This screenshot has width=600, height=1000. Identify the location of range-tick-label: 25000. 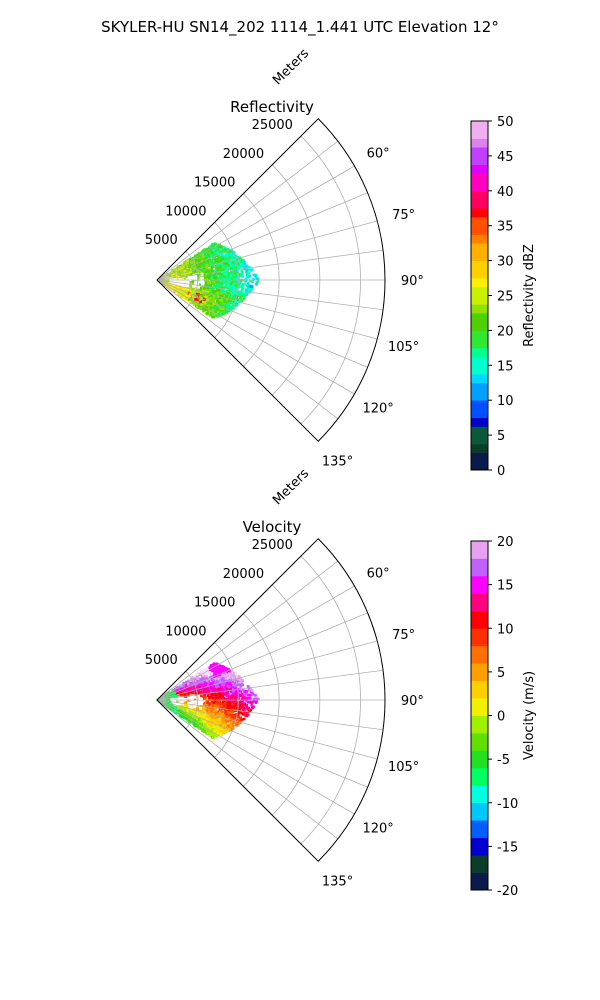
(272, 125).